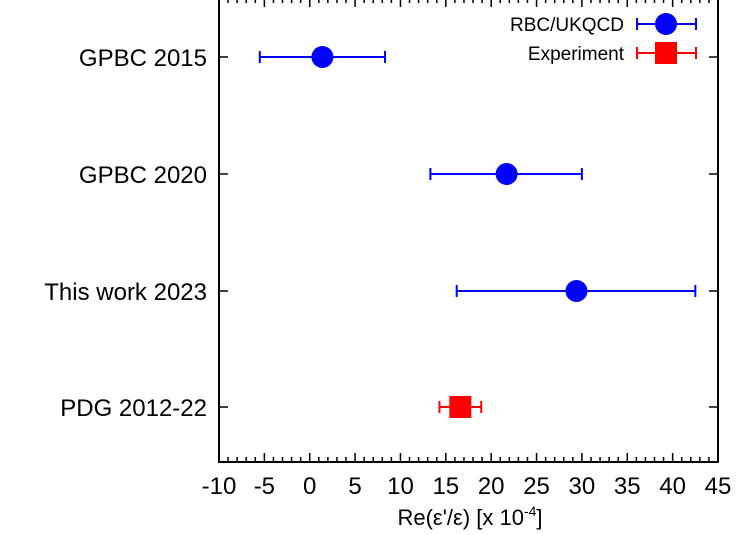  What do you see at coordinates (491, 486) in the screenshot?
I see `x-tick-label: 20` at bounding box center [491, 486].